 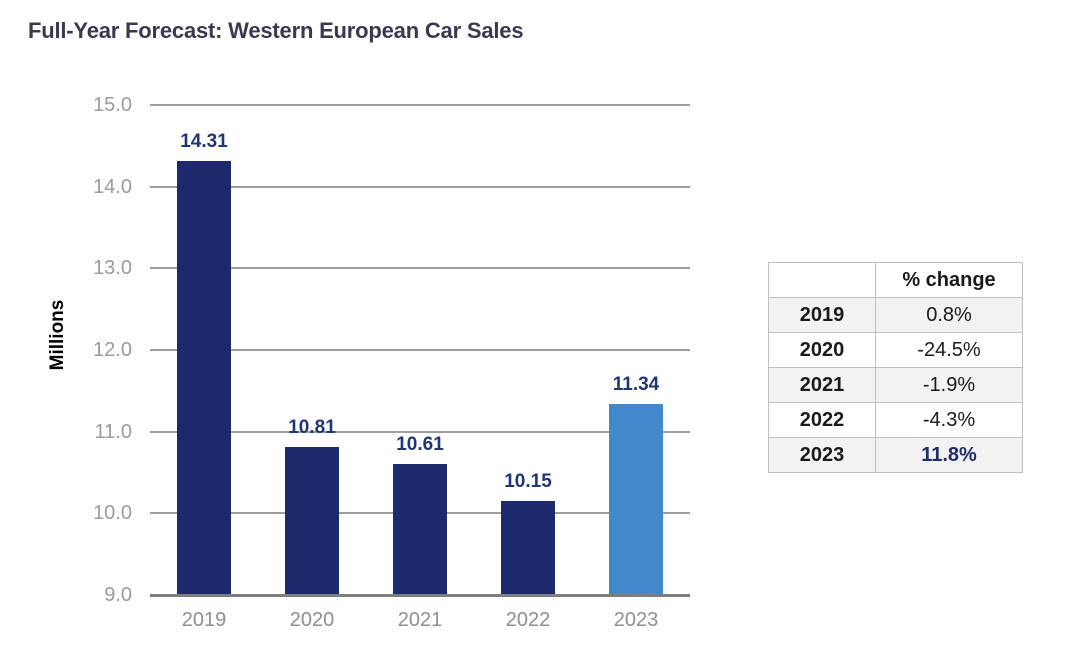 What do you see at coordinates (822, 420) in the screenshot?
I see `table-cell-year: 2022` at bounding box center [822, 420].